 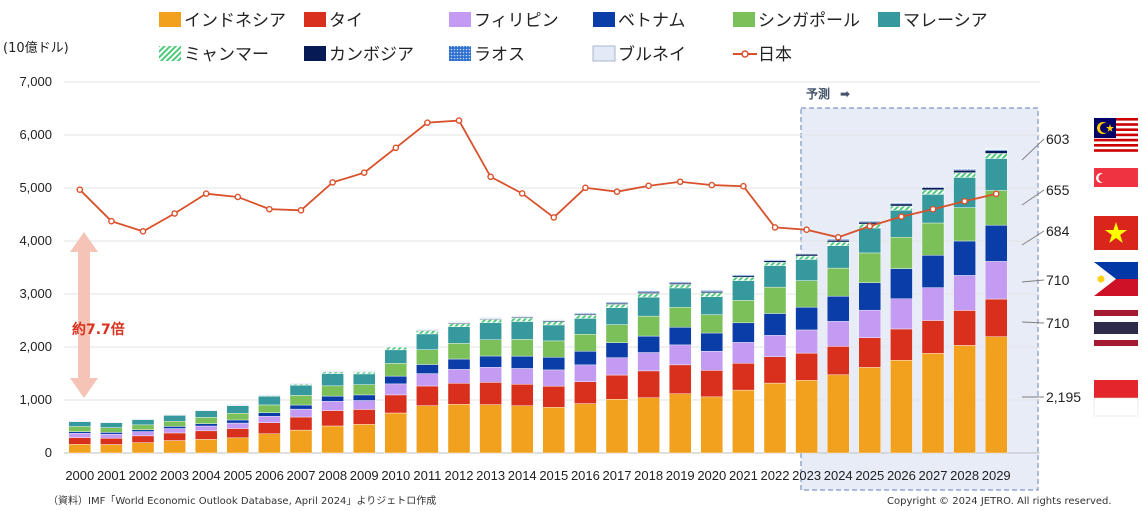 I want to click on callout-label: 2,195, so click(x=1063, y=397).